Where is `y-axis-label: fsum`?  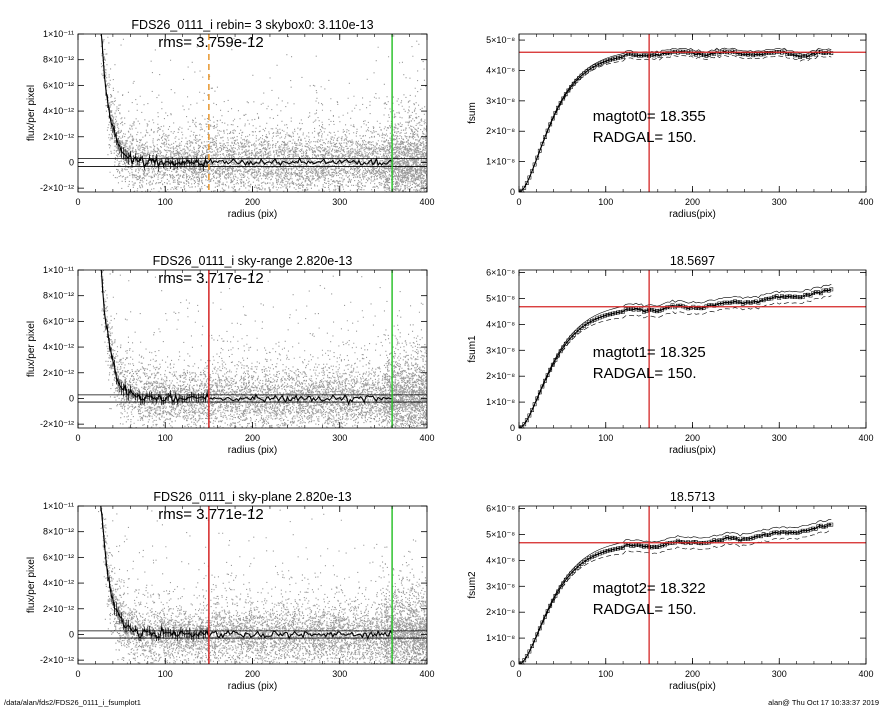
y-axis-label: fsum is located at coordinates (472, 113).